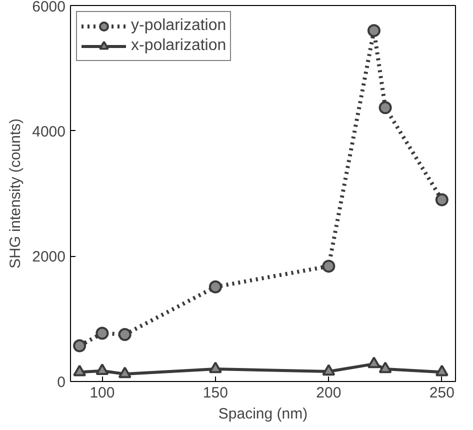 The image size is (473, 430). Describe the element at coordinates (215, 393) in the screenshot. I see `x-tick-label: 150` at that location.